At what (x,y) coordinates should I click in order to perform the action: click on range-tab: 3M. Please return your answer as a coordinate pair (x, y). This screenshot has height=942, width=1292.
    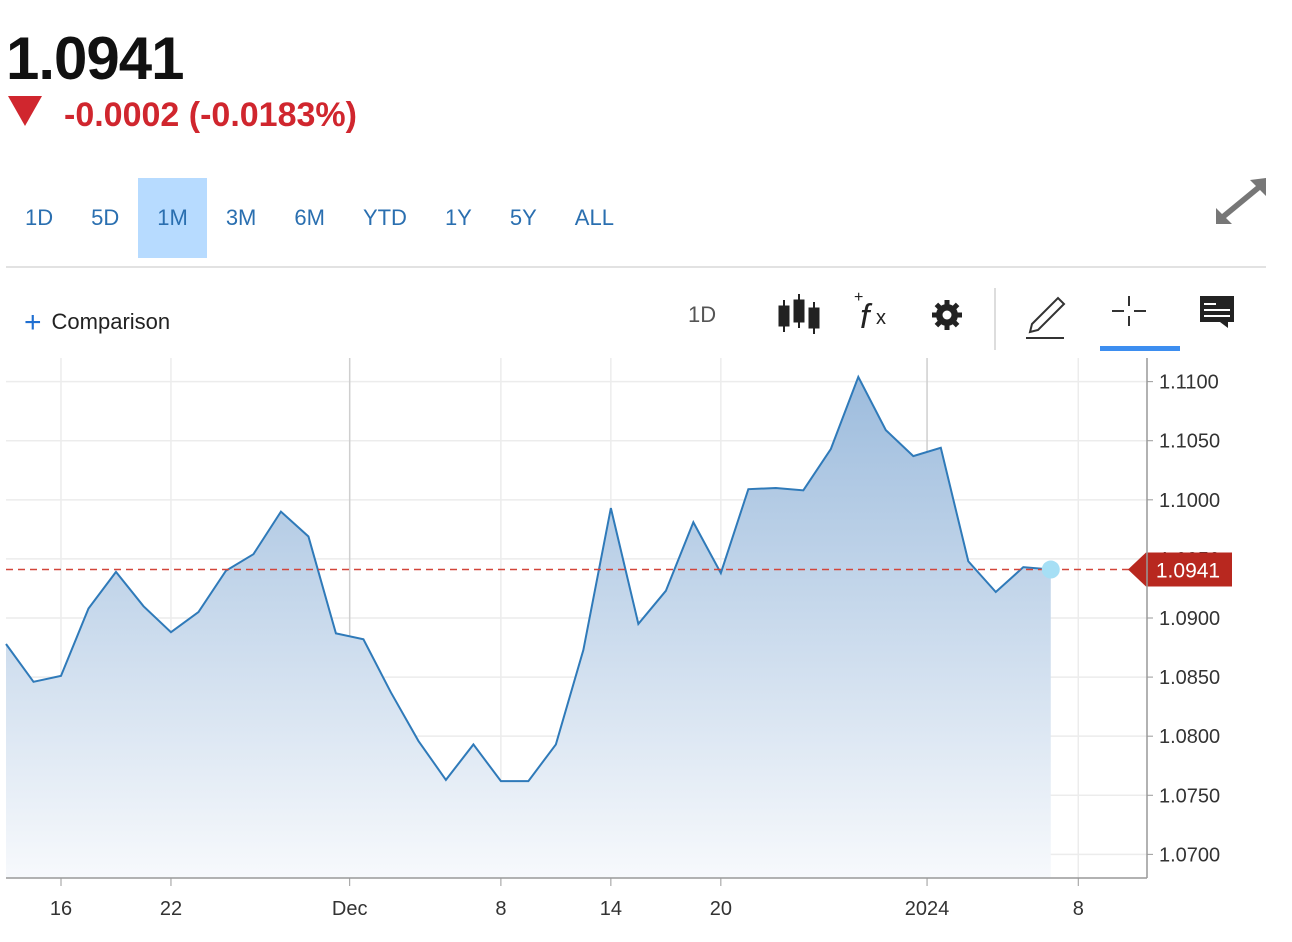
    Looking at the image, I should click on (241, 217).